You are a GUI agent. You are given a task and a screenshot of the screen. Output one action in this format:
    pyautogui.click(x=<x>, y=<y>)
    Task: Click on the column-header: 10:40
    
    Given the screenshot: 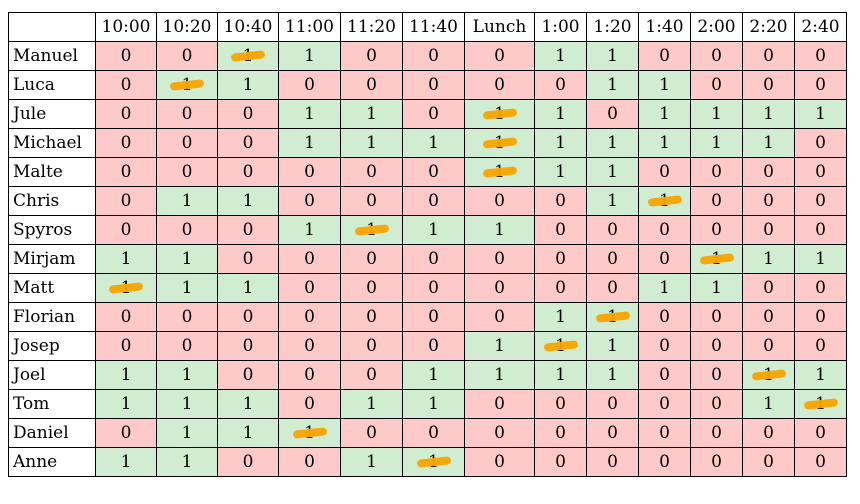 What is the action you would take?
    pyautogui.click(x=248, y=27)
    